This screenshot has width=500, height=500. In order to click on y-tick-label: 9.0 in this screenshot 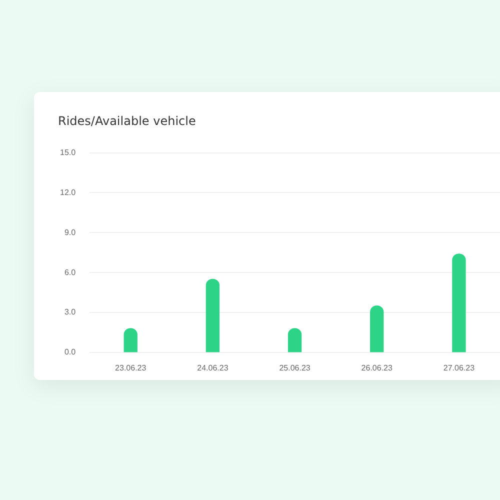, I will do `click(70, 232)`.